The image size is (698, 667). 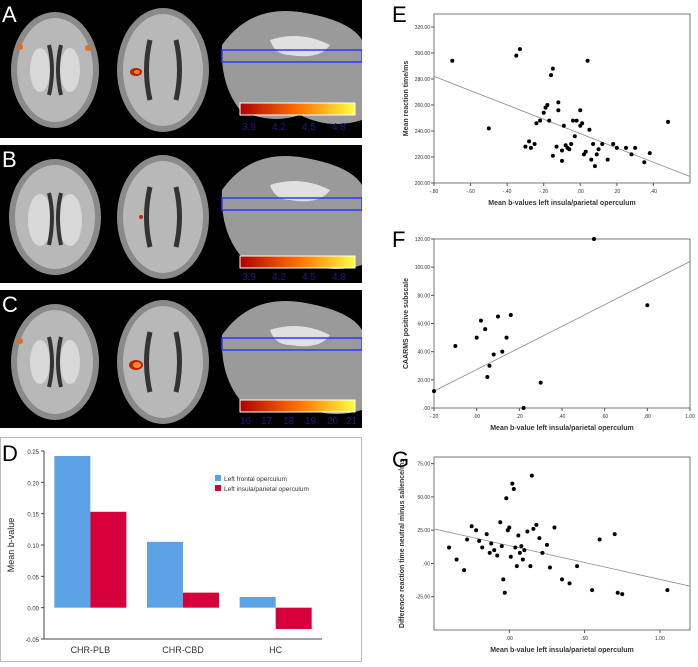 I want to click on panel-letter-g: G, so click(x=401, y=459).